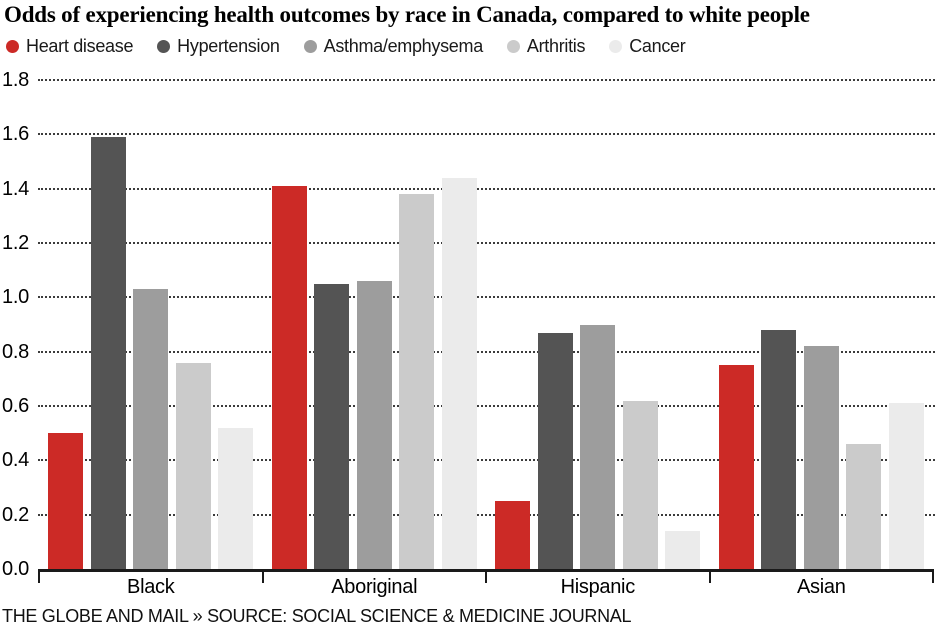 The height and width of the screenshot is (630, 940). I want to click on y-axis-tick-label: 0.6, so click(15, 406).